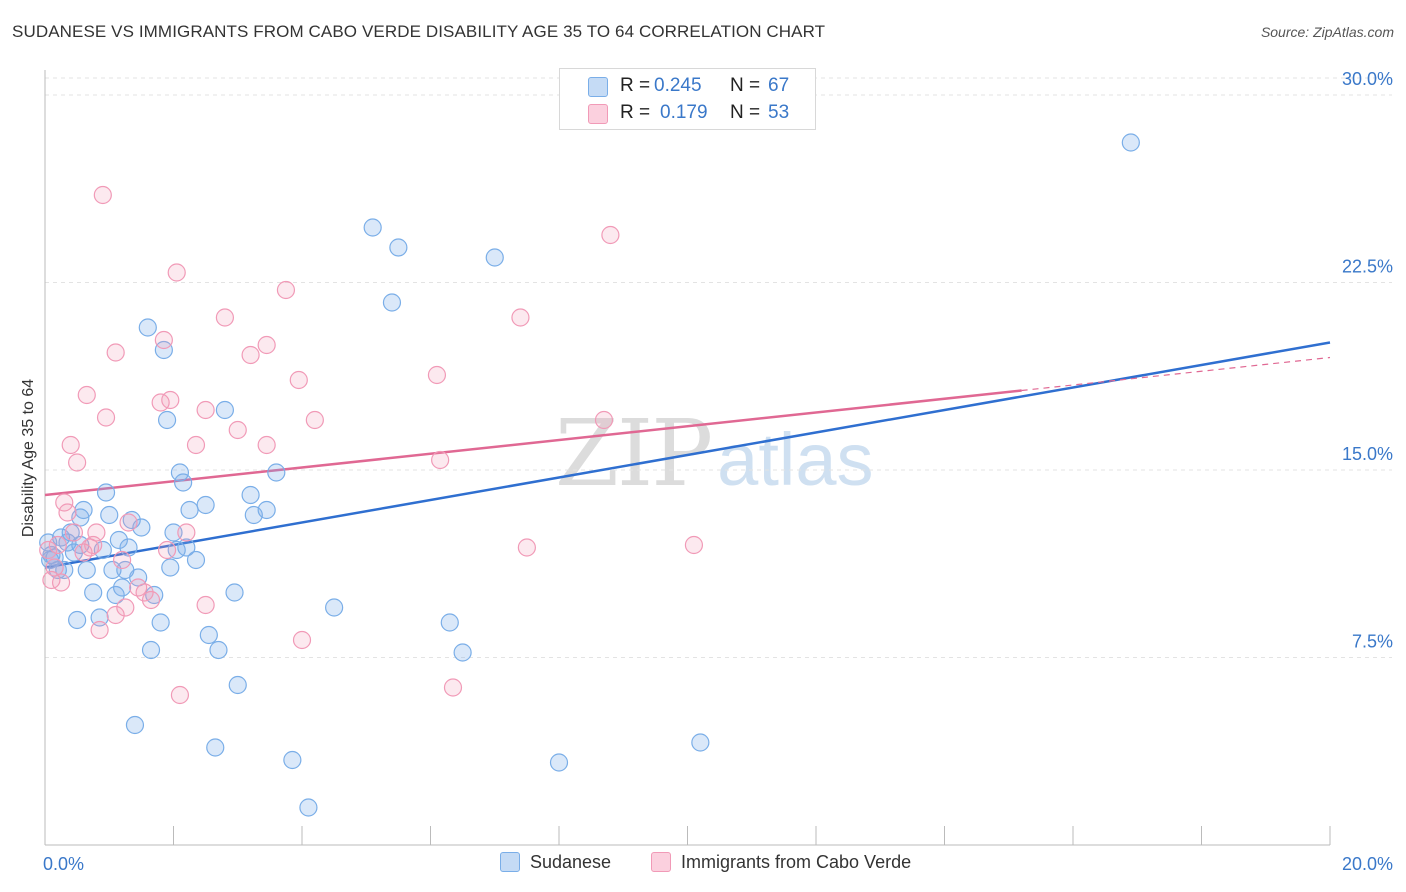 This screenshot has height=892, width=1406. Describe the element at coordinates (687, 99) in the screenshot. I see `correlation-legend: R = 0.245 N = 67 R = 0.179 N = 53` at that location.